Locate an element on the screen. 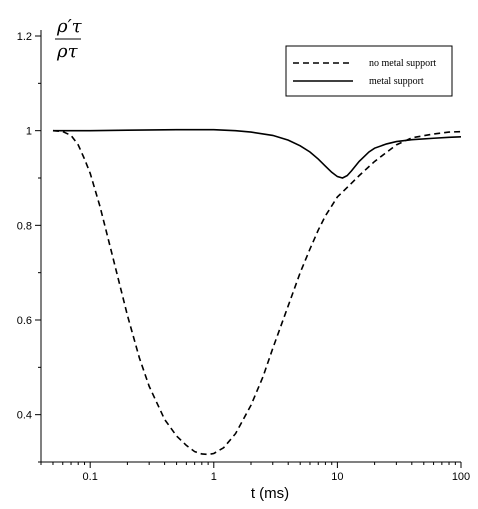 The height and width of the screenshot is (509, 478). y-tick-label: 0.4 is located at coordinates (24, 416).